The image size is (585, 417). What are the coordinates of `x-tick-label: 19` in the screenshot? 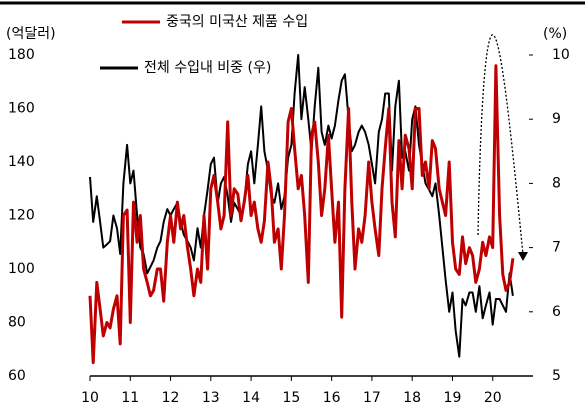 It's located at (453, 398).